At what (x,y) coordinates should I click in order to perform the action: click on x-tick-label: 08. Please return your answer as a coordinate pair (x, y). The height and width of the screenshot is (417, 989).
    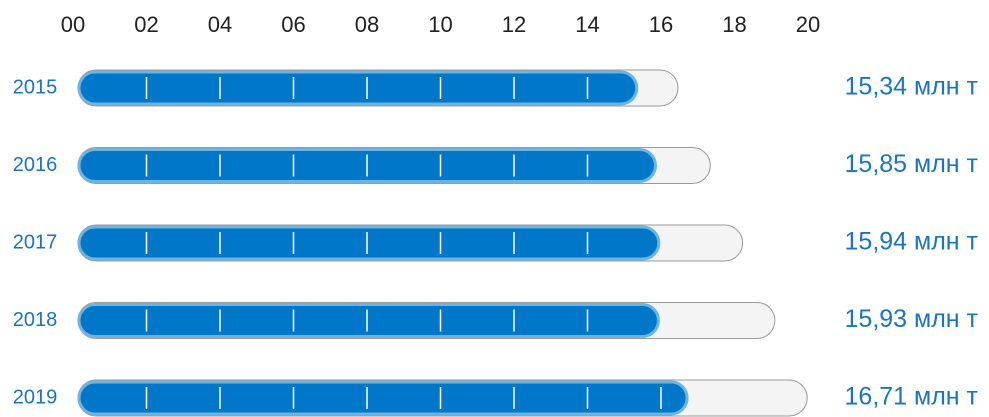
    Looking at the image, I should click on (367, 24).